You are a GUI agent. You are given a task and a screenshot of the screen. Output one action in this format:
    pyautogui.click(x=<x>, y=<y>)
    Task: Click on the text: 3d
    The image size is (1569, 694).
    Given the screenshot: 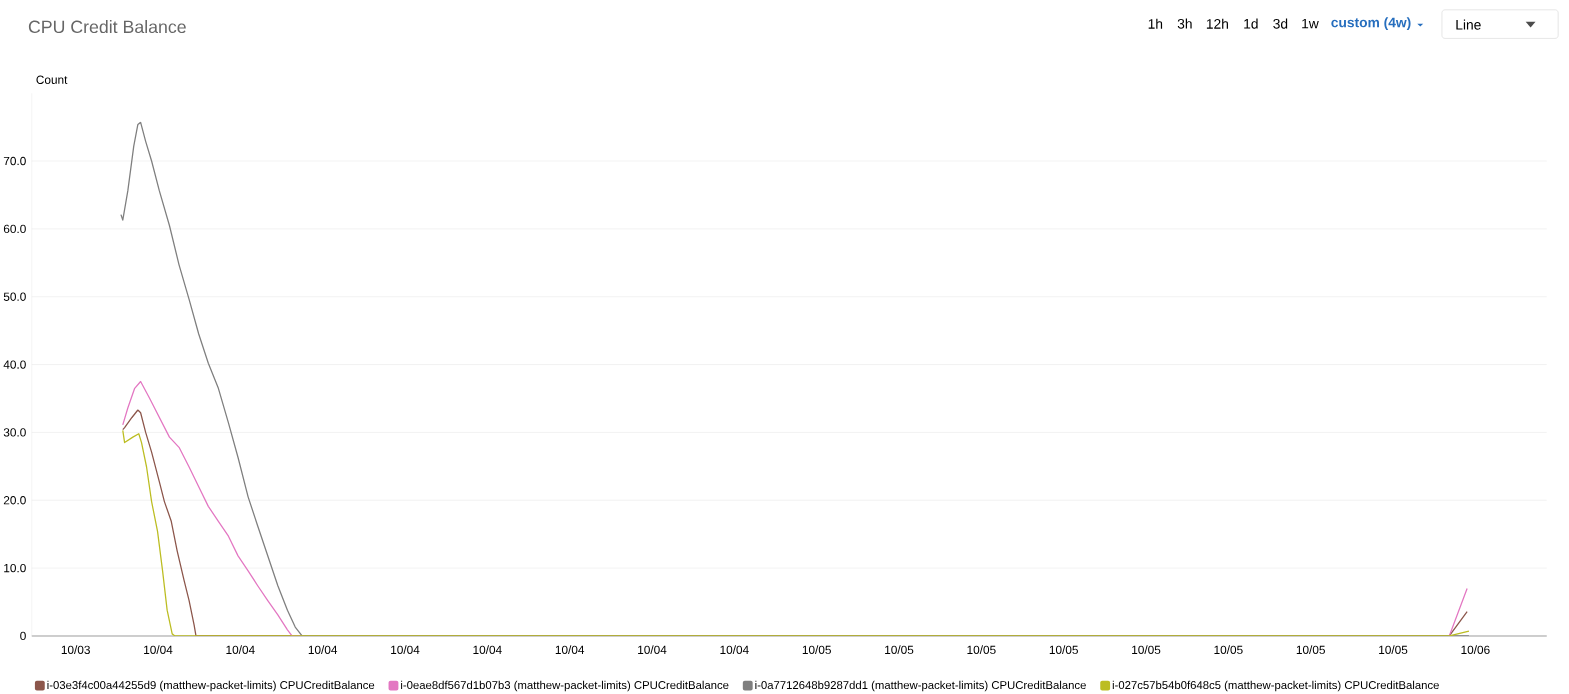 What is the action you would take?
    pyautogui.click(x=1280, y=23)
    